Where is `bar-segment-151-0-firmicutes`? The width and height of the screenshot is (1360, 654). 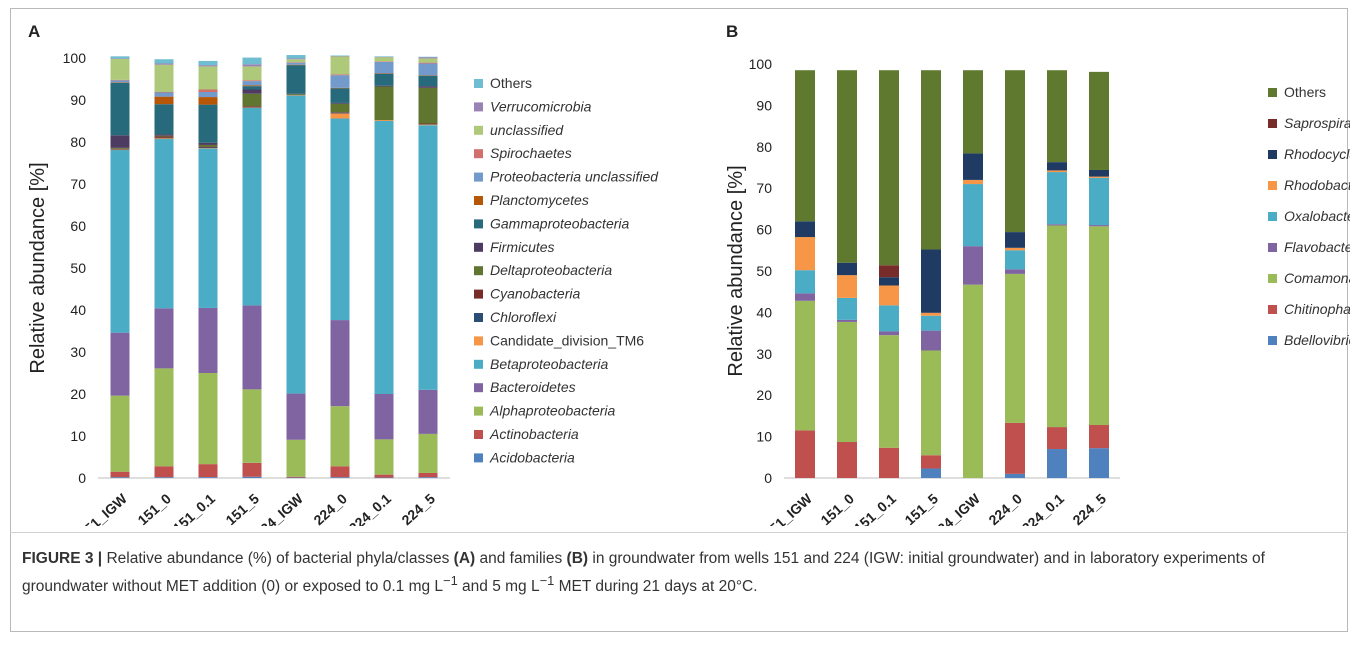 bar-segment-151-0-firmicutes is located at coordinates (164, 135).